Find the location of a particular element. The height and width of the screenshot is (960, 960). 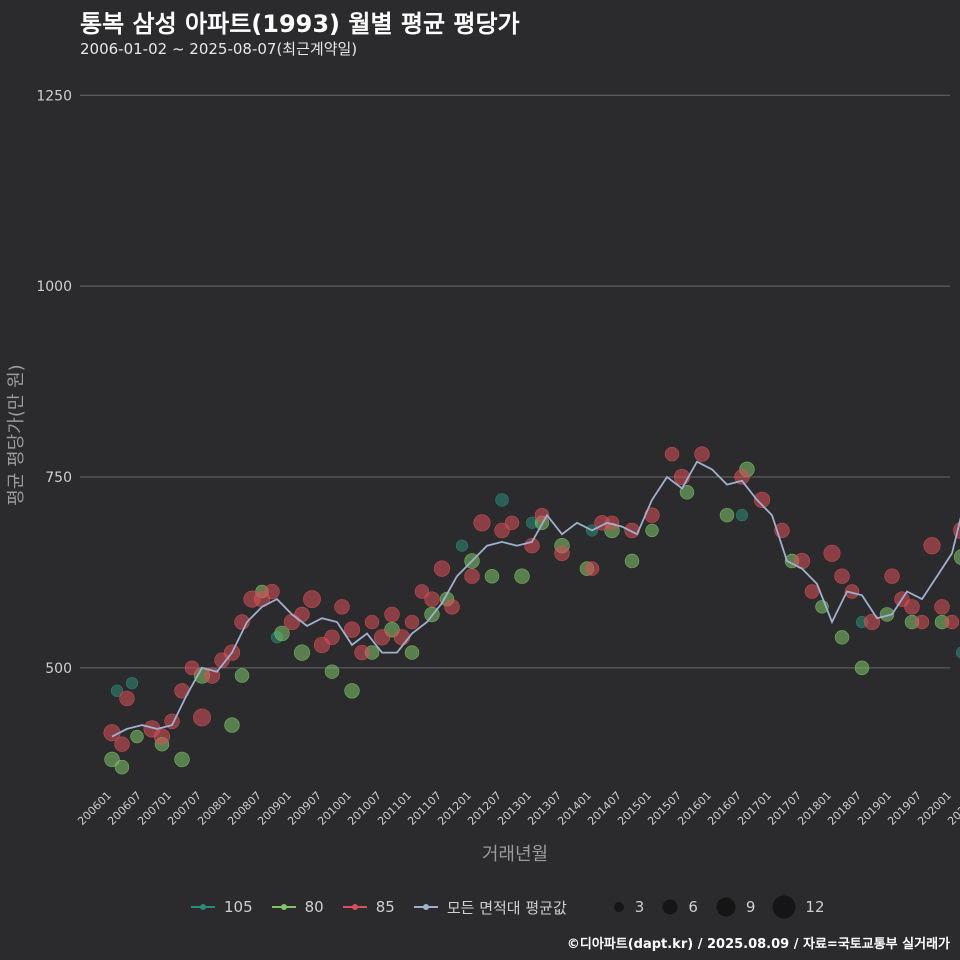

y-tick-label-1250: 1250 is located at coordinates (54, 96).